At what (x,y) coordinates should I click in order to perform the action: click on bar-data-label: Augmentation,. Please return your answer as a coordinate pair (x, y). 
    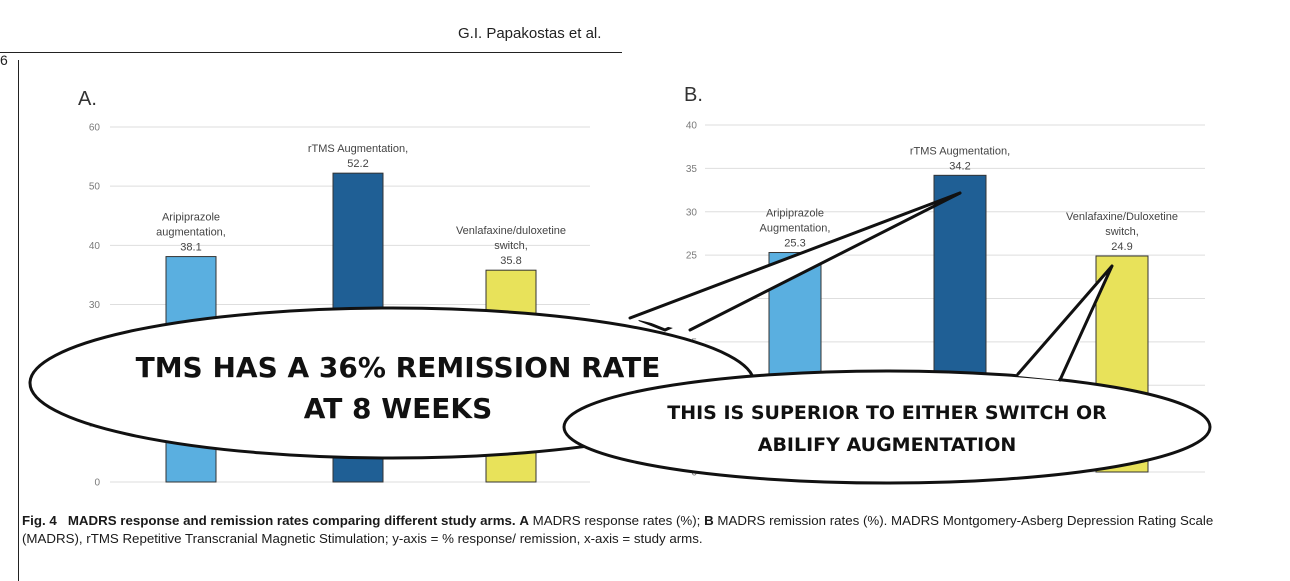
    Looking at the image, I should click on (795, 229).